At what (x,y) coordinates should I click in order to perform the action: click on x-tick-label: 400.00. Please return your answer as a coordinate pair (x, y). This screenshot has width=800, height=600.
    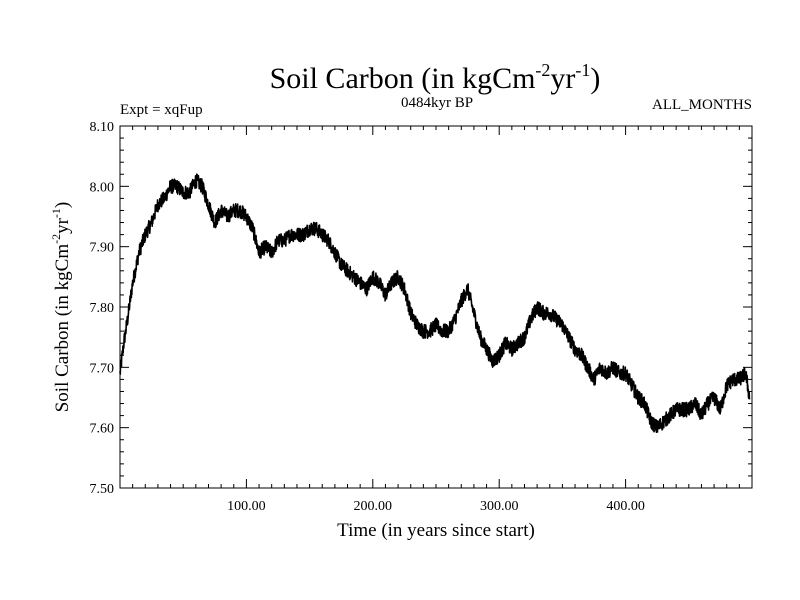
    Looking at the image, I should click on (625, 506).